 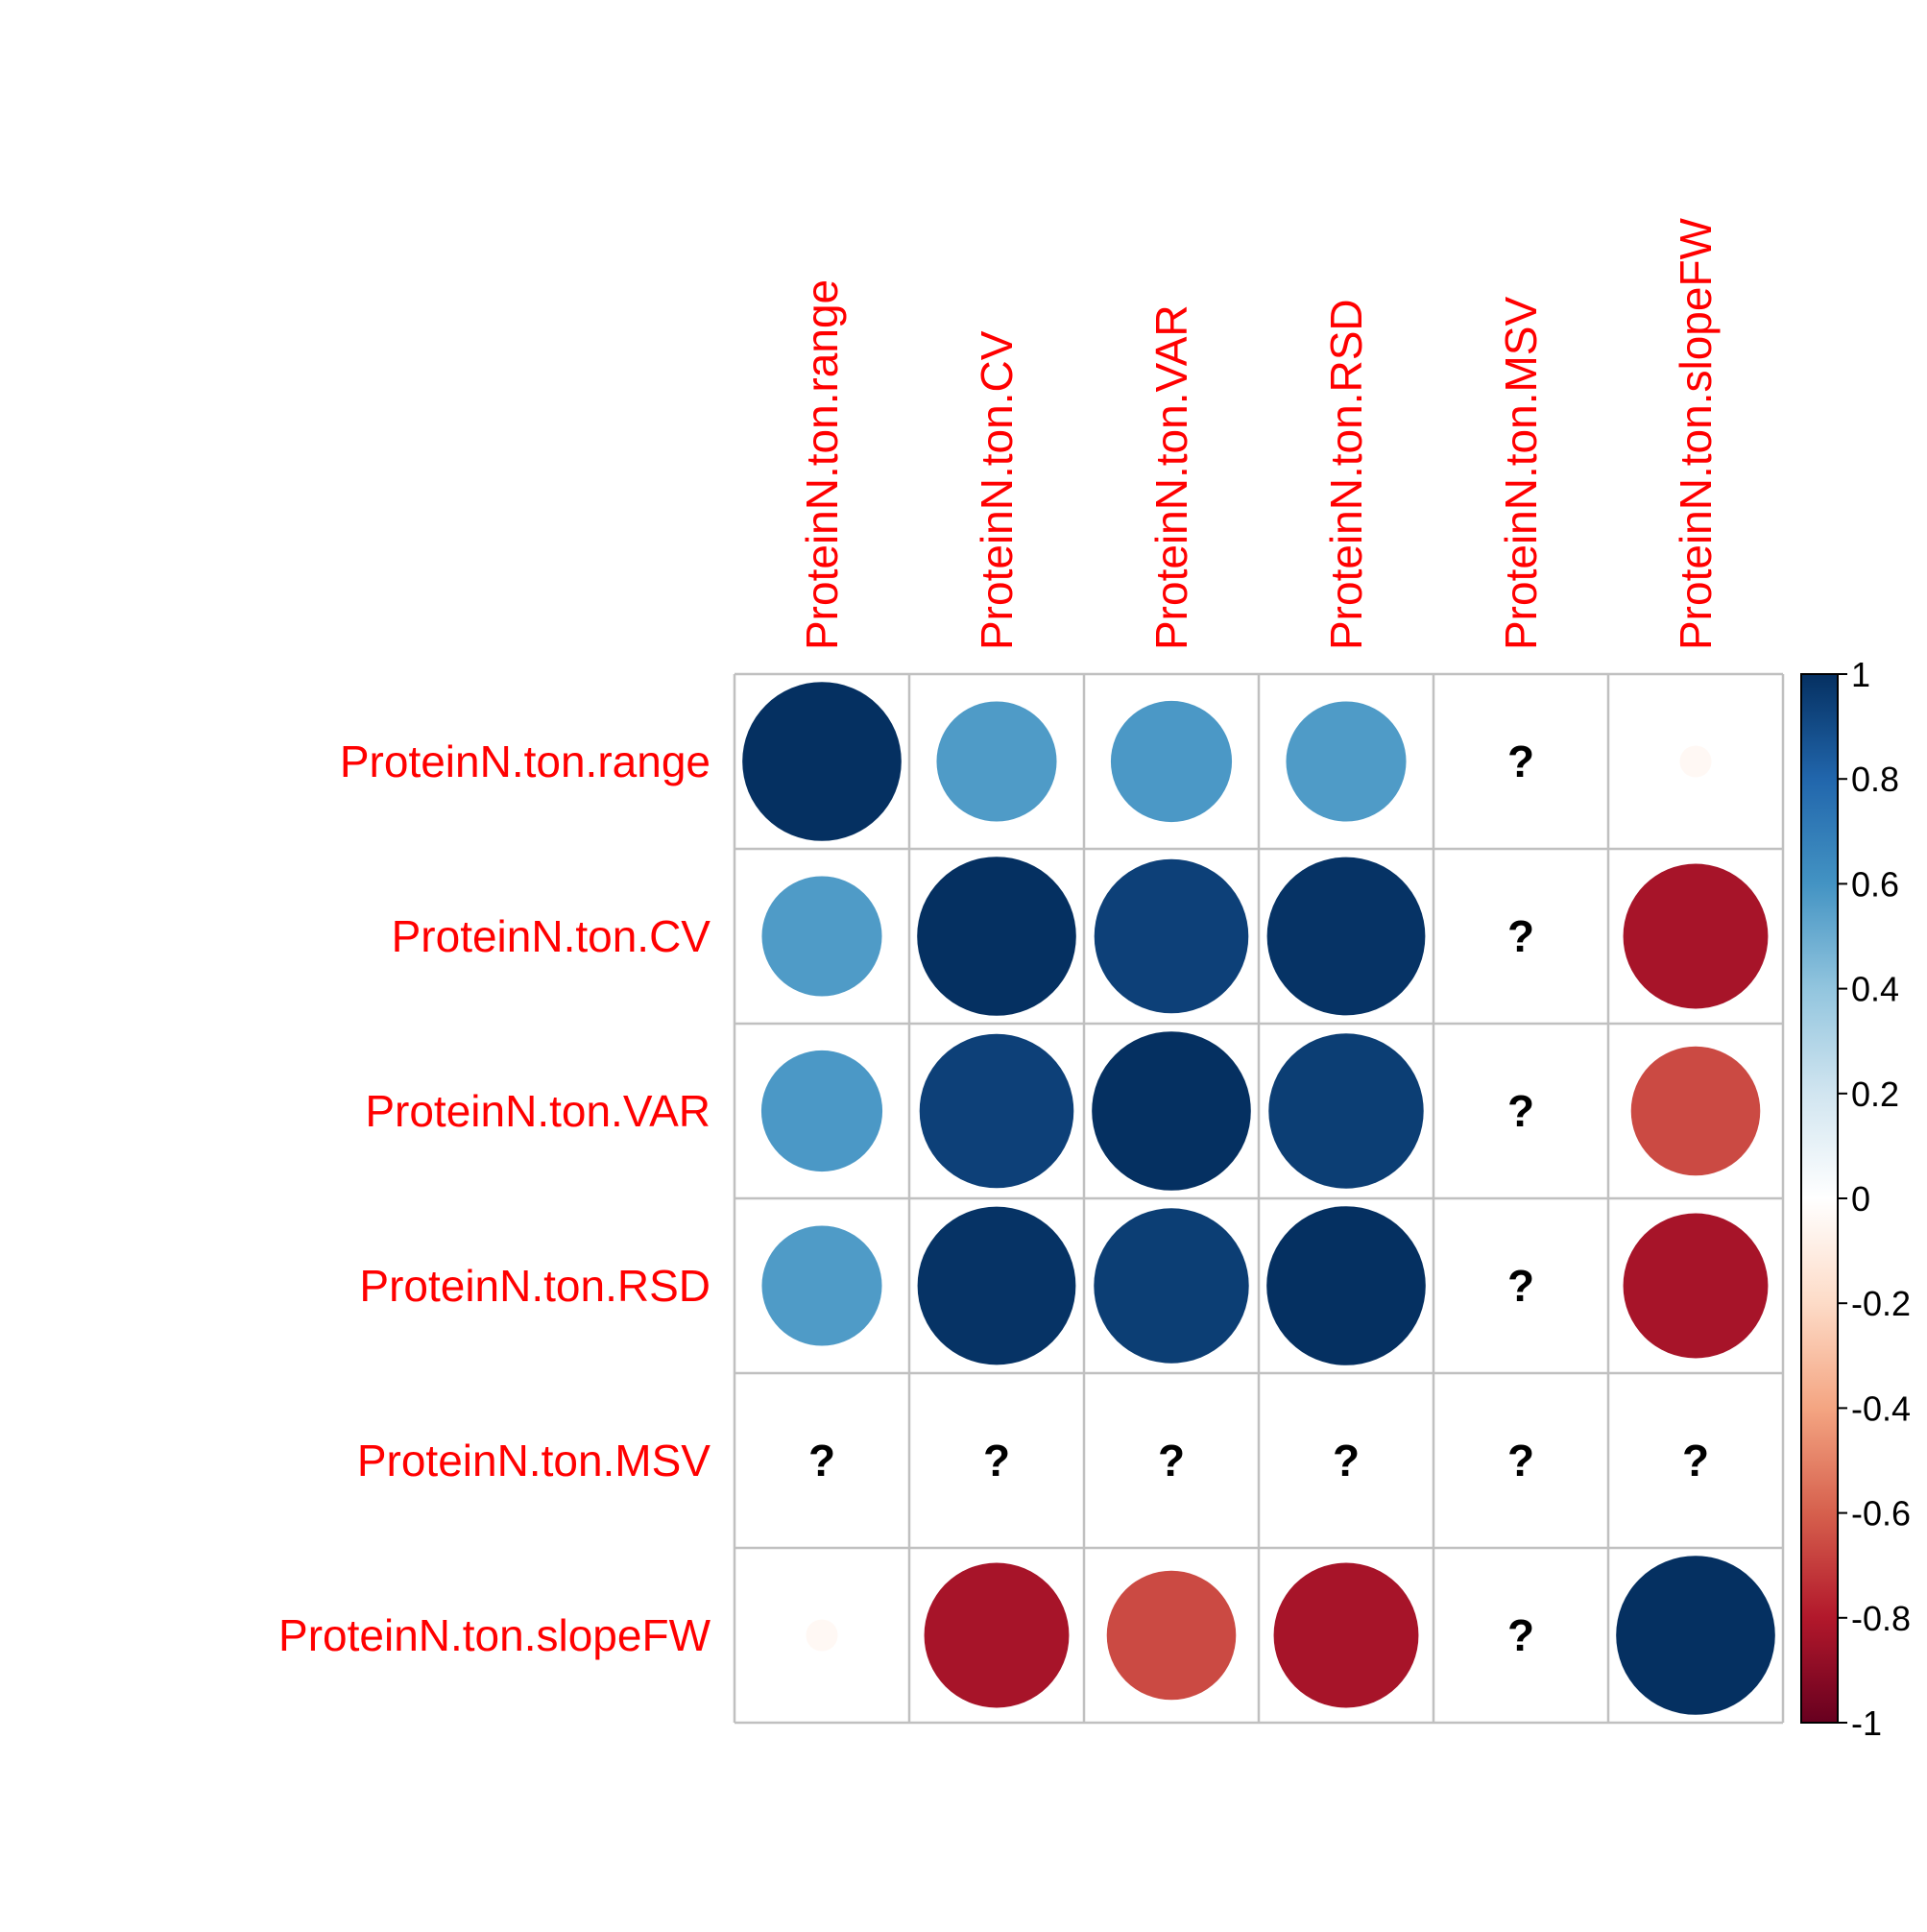 What do you see at coordinates (997, 490) in the screenshot?
I see `column-label: ProteinN.ton.CV` at bounding box center [997, 490].